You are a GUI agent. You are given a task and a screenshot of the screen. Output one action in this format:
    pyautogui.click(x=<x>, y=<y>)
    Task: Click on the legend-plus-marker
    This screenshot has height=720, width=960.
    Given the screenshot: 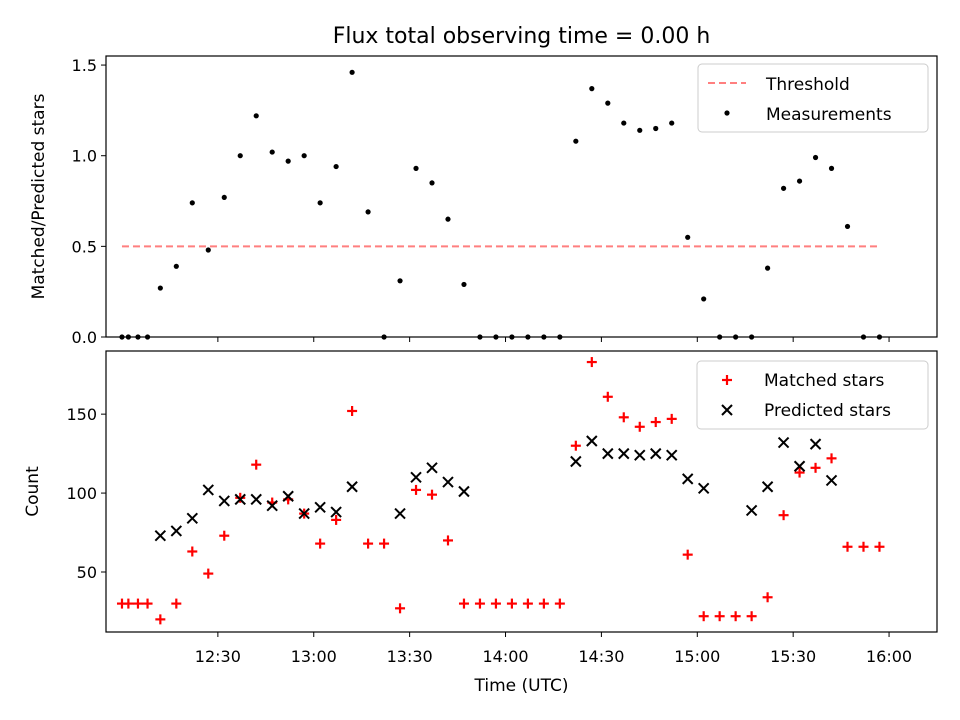 What is the action you would take?
    pyautogui.click(x=727, y=380)
    